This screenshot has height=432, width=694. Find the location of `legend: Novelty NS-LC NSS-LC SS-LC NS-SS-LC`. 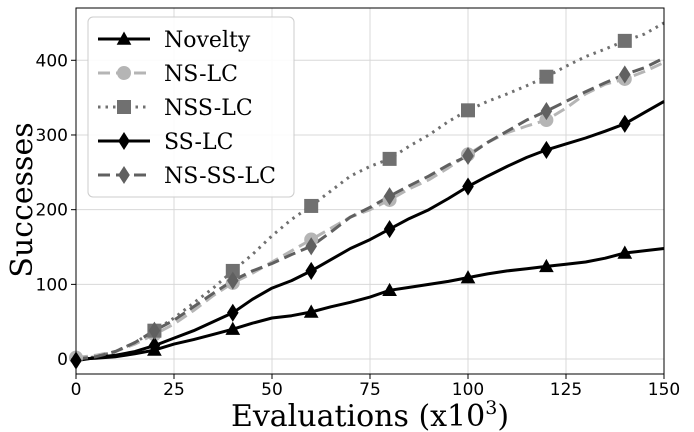

legend: Novelty NS-LC NSS-LC SS-LC NS-SS-LC is located at coordinates (191, 107).